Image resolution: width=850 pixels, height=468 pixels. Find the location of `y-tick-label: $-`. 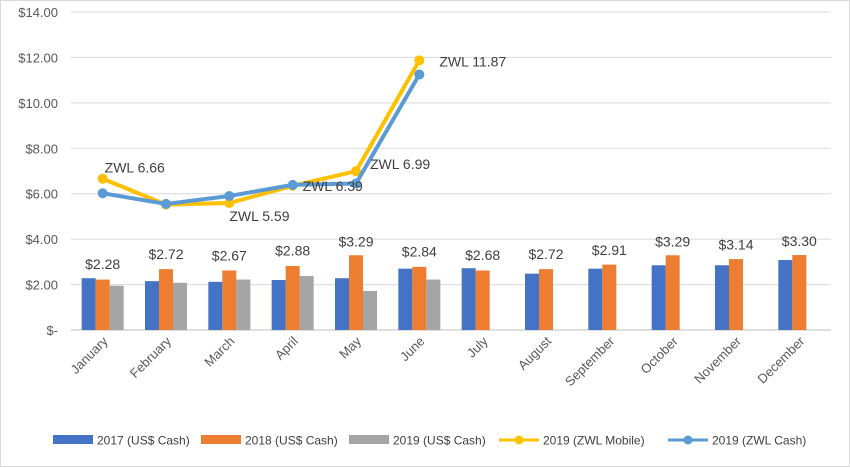

y-tick-label: $- is located at coordinates (52, 330).